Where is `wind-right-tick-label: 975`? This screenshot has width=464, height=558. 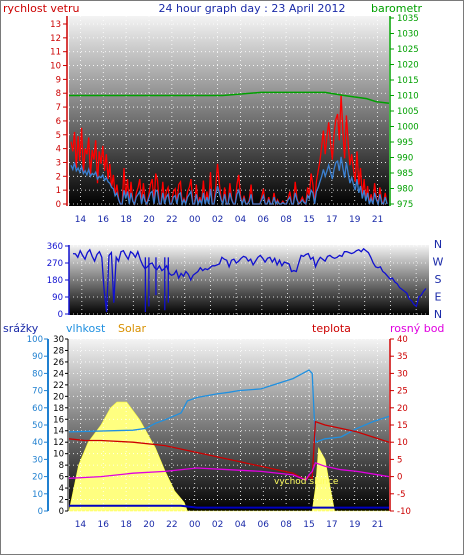 wind-right-tick-label: 975 is located at coordinates (405, 205).